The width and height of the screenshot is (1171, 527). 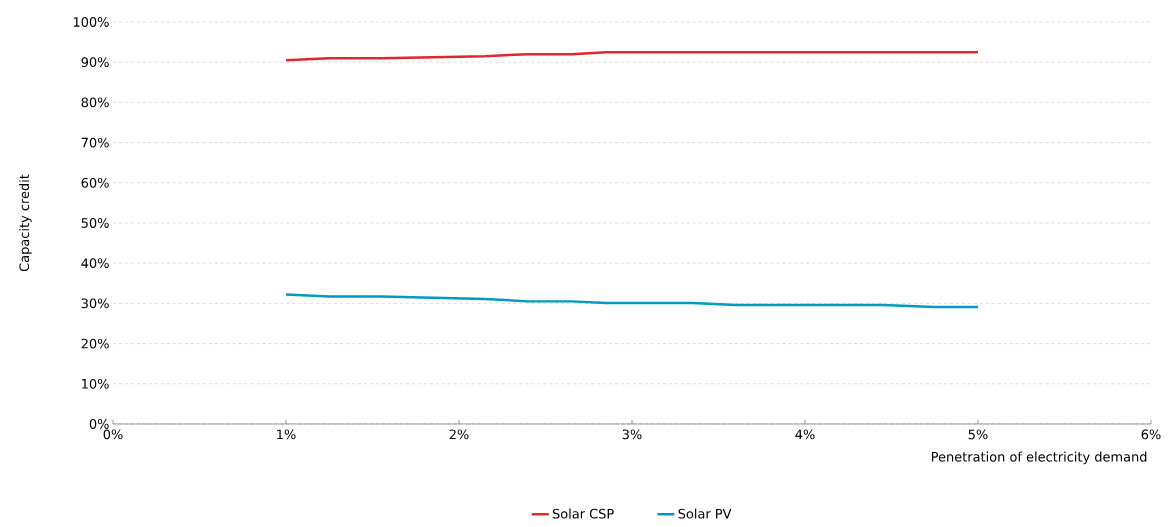 What do you see at coordinates (632, 434) in the screenshot?
I see `x-tick-label: 3%` at bounding box center [632, 434].